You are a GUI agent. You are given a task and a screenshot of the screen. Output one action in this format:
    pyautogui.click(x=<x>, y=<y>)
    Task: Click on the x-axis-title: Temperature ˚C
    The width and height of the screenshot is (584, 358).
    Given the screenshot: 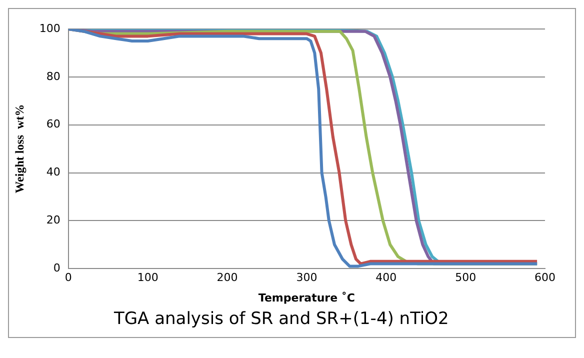 What is the action you would take?
    pyautogui.click(x=306, y=297)
    